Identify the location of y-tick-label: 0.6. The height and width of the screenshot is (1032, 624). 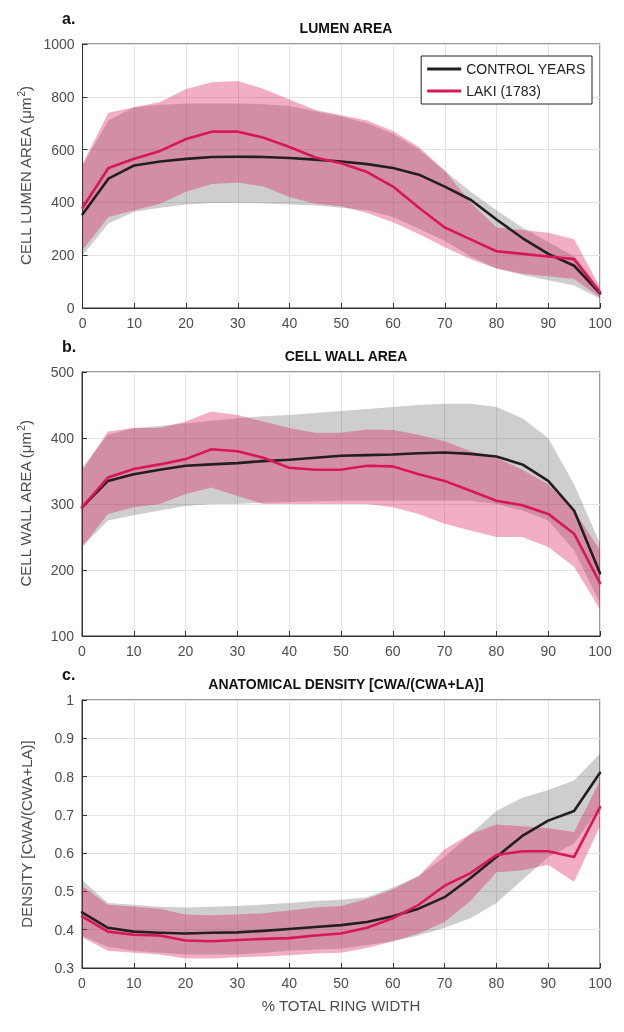
(64, 853).